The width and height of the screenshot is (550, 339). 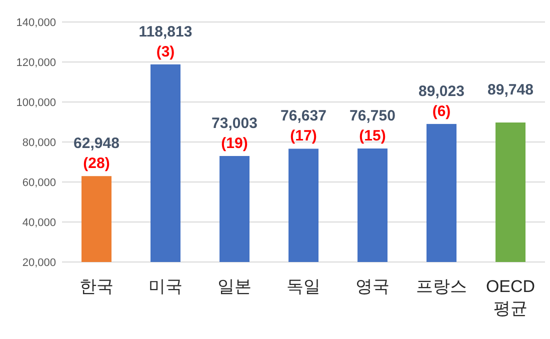 What do you see at coordinates (97, 143) in the screenshot?
I see `data-label: 62,948` at bounding box center [97, 143].